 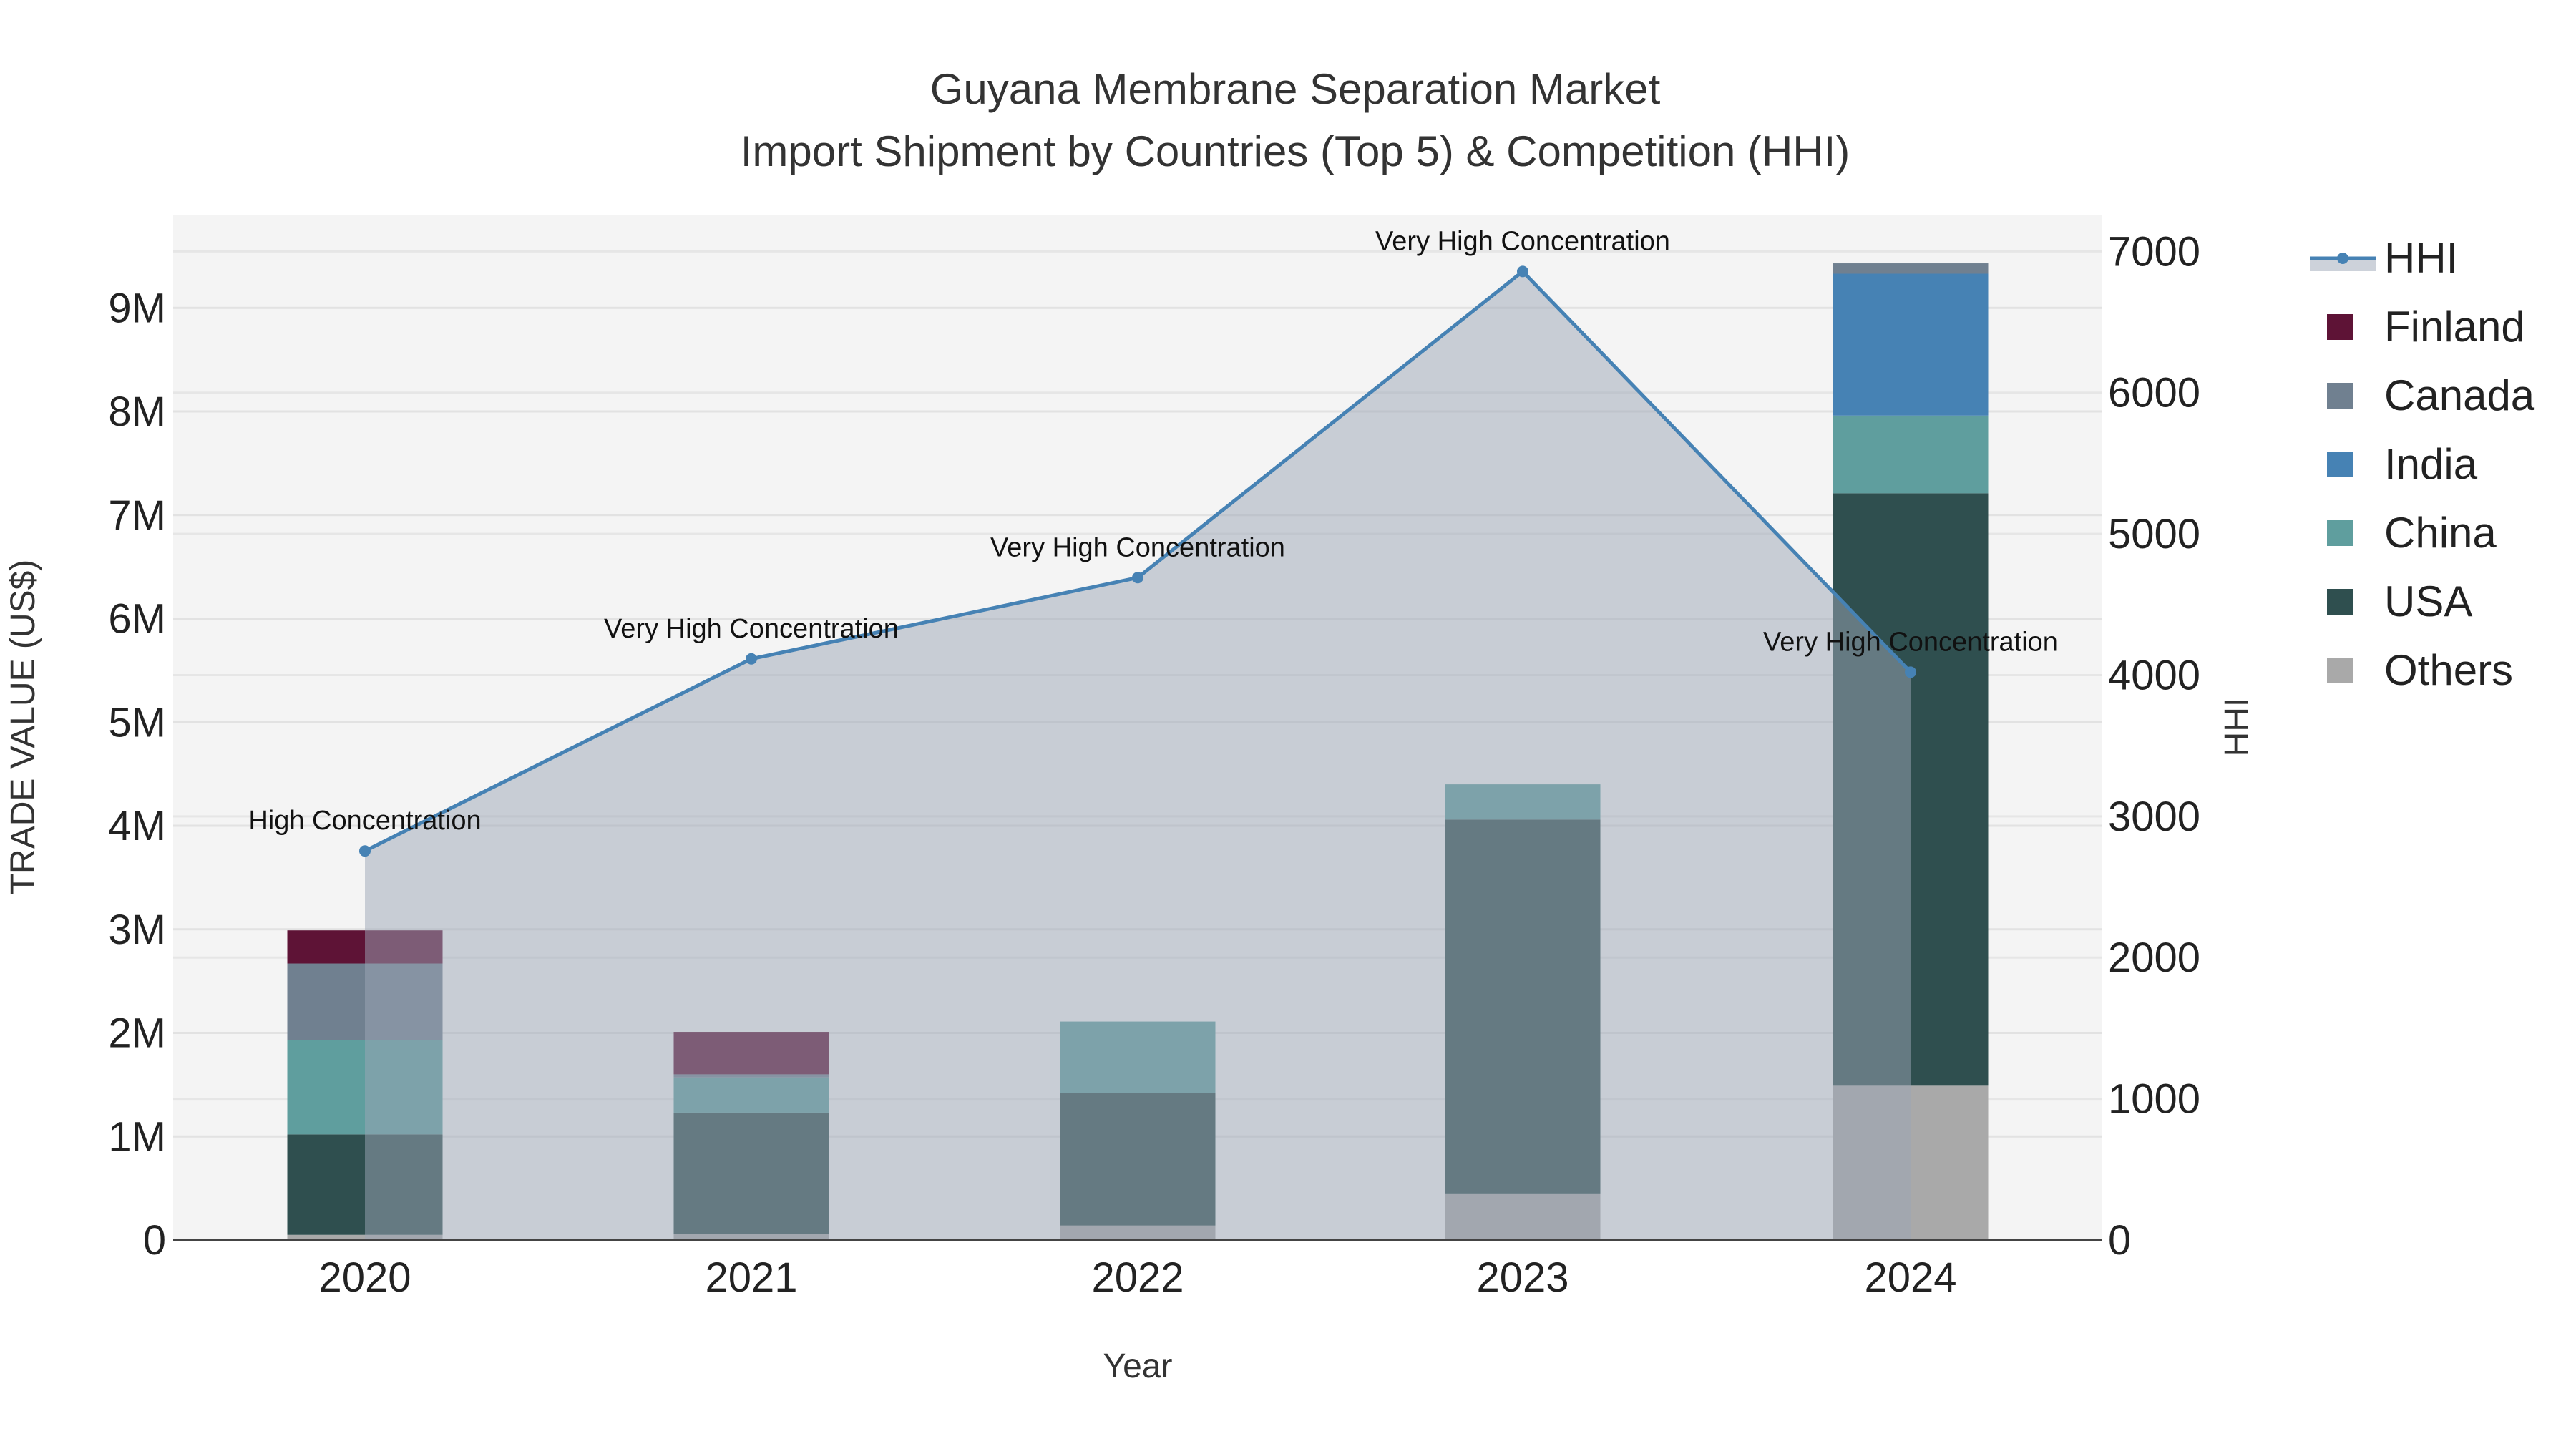 I want to click on x-tick-label: 2020, so click(x=364, y=1277).